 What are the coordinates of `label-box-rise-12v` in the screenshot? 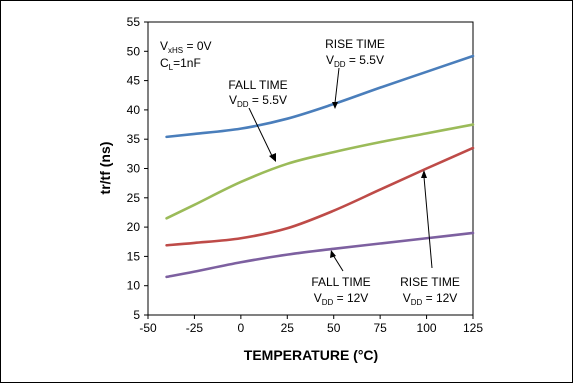 It's located at (430, 289).